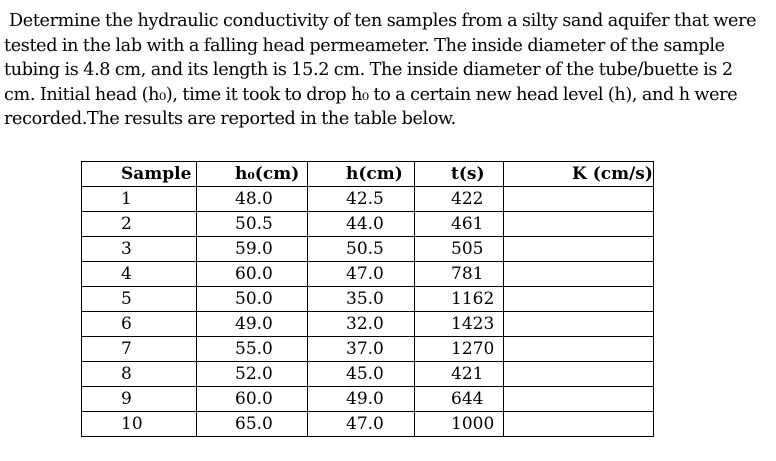 This screenshot has height=461, width=776. I want to click on time-cell: 1270, so click(459, 349).